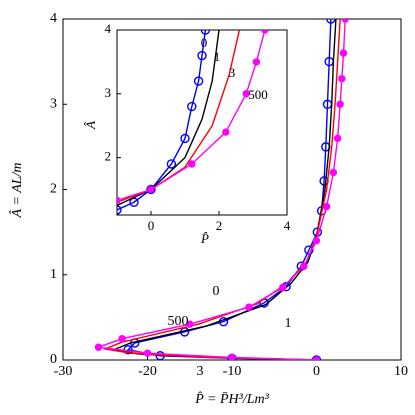 Image resolution: width=415 pixels, height=415 pixels. Describe the element at coordinates (232, 371) in the screenshot. I see `x-tick-label: -10` at that location.